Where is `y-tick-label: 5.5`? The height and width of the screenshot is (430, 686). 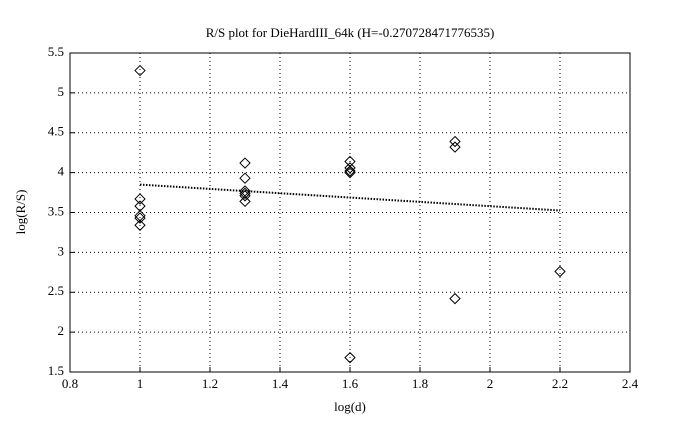
y-tick-label: 5.5 is located at coordinates (56, 51).